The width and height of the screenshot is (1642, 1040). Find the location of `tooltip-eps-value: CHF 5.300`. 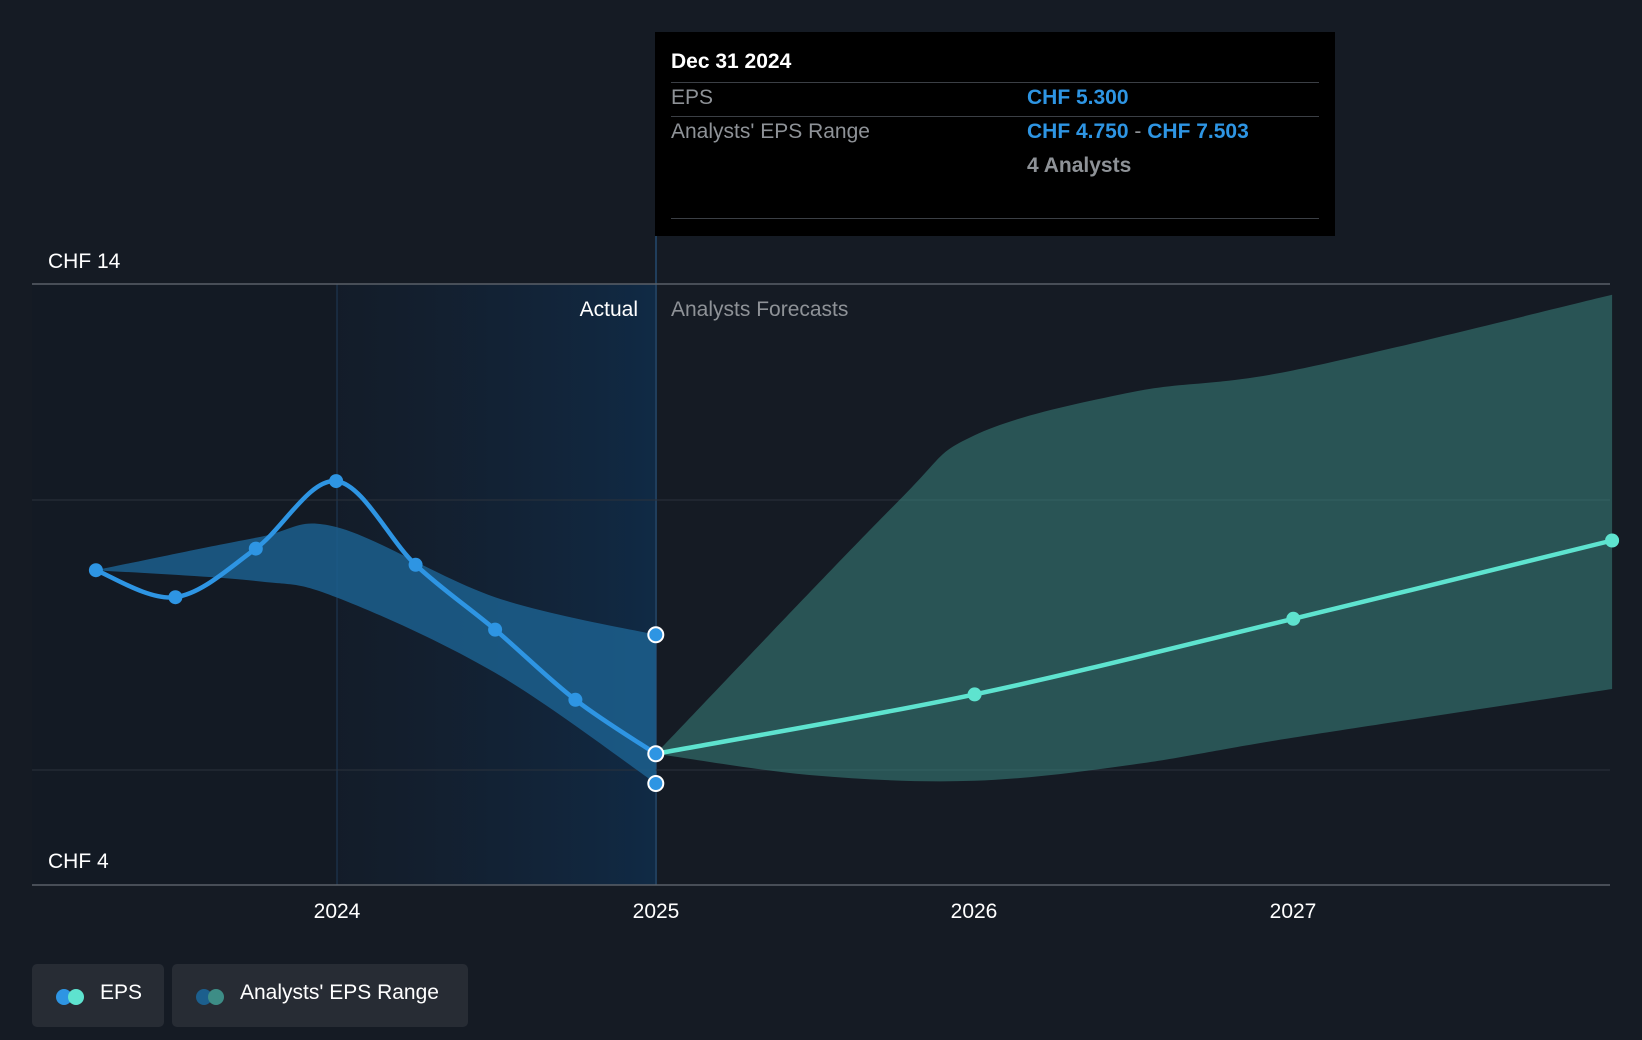

tooltip-eps-value: CHF 5.300 is located at coordinates (1078, 97).